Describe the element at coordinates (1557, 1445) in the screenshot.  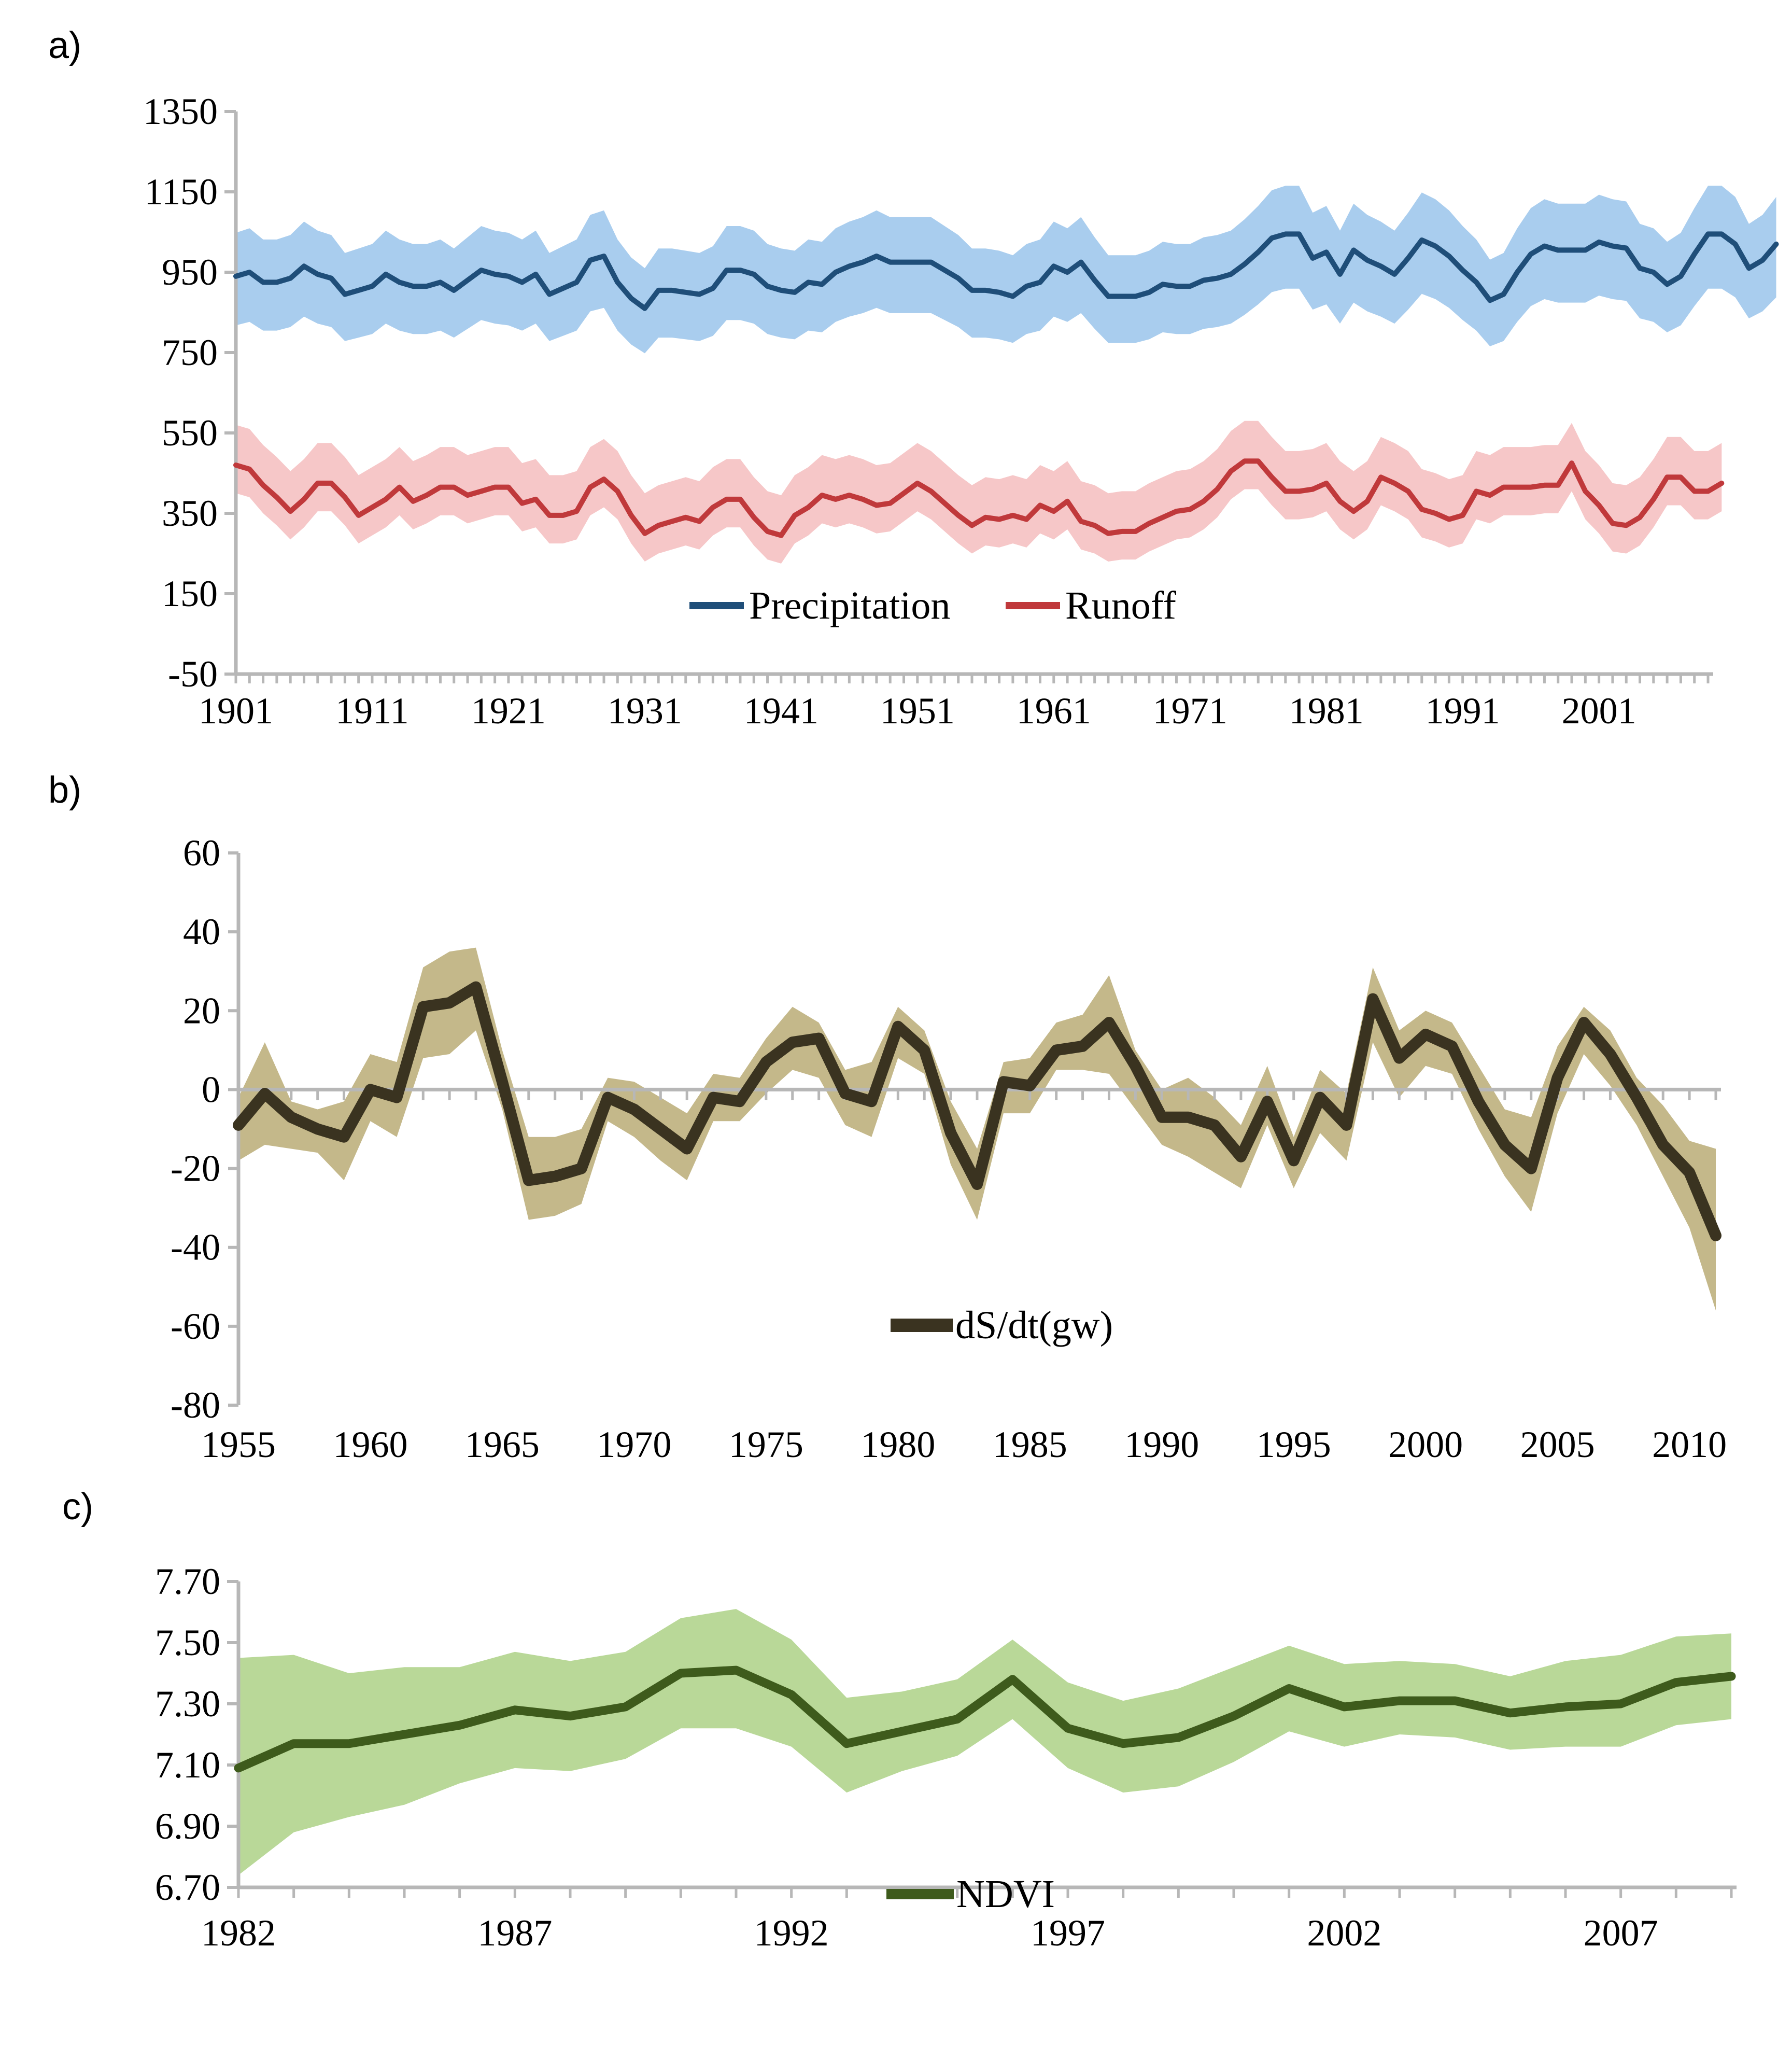
I see `x-tick-label: 2005` at that location.